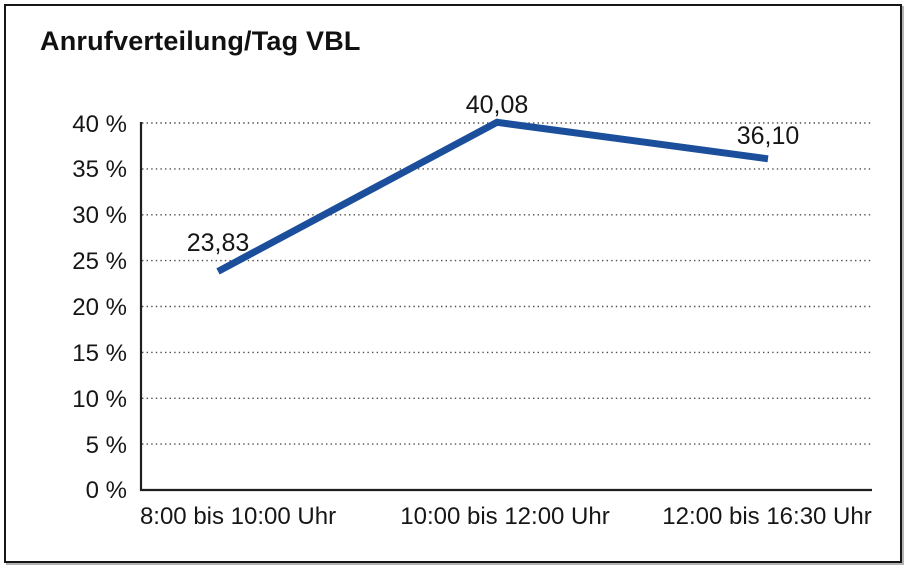 Image resolution: width=915 pixels, height=576 pixels. What do you see at coordinates (238, 516) in the screenshot?
I see `x-category-label: 8:00 bis 10:00 Uhr` at bounding box center [238, 516].